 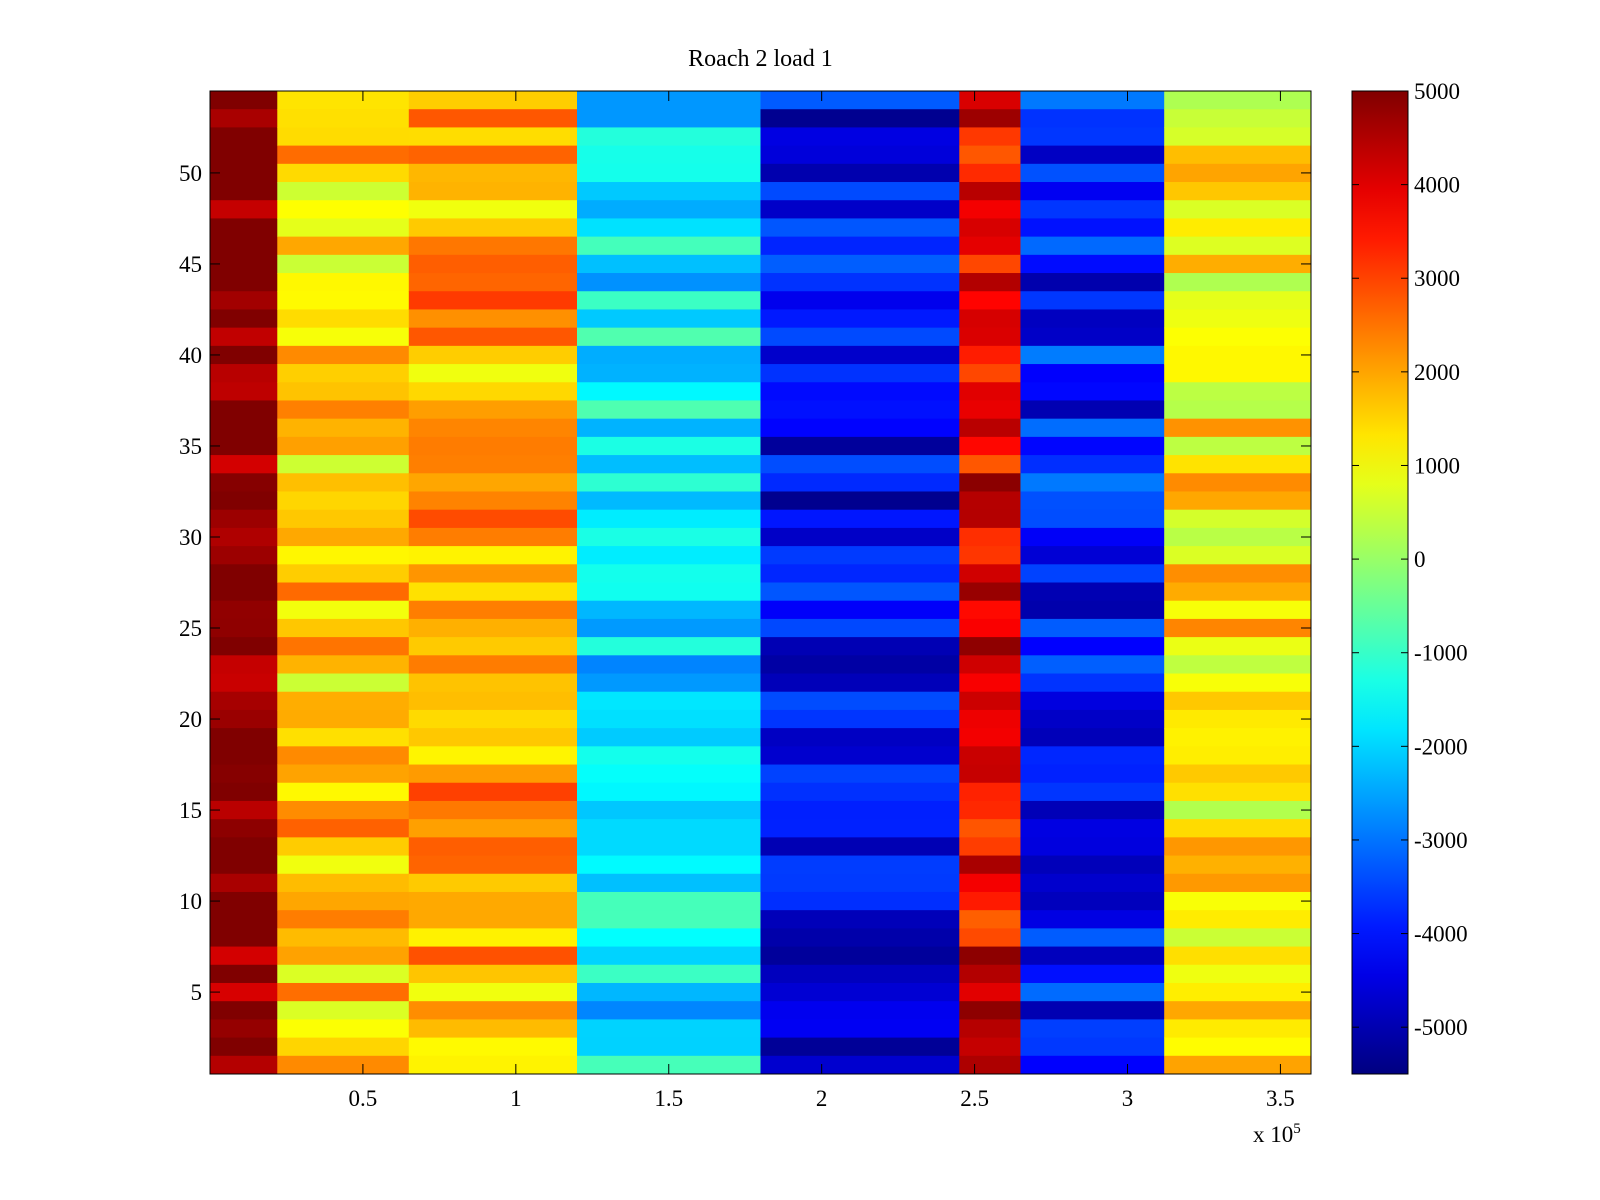 What do you see at coordinates (760, 59) in the screenshot?
I see `chart-title: Roach 2 load 1` at bounding box center [760, 59].